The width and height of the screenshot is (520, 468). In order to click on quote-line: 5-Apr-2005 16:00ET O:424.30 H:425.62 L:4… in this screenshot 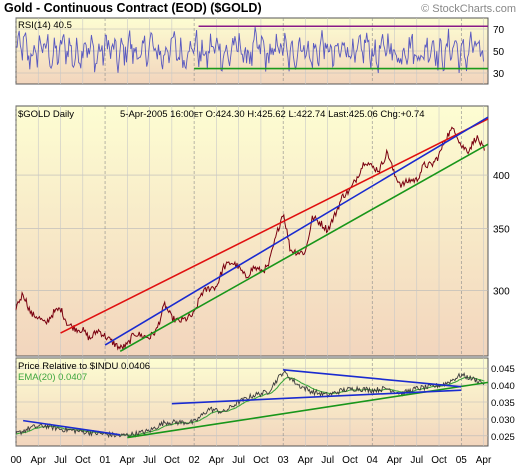, I will do `click(272, 114)`.